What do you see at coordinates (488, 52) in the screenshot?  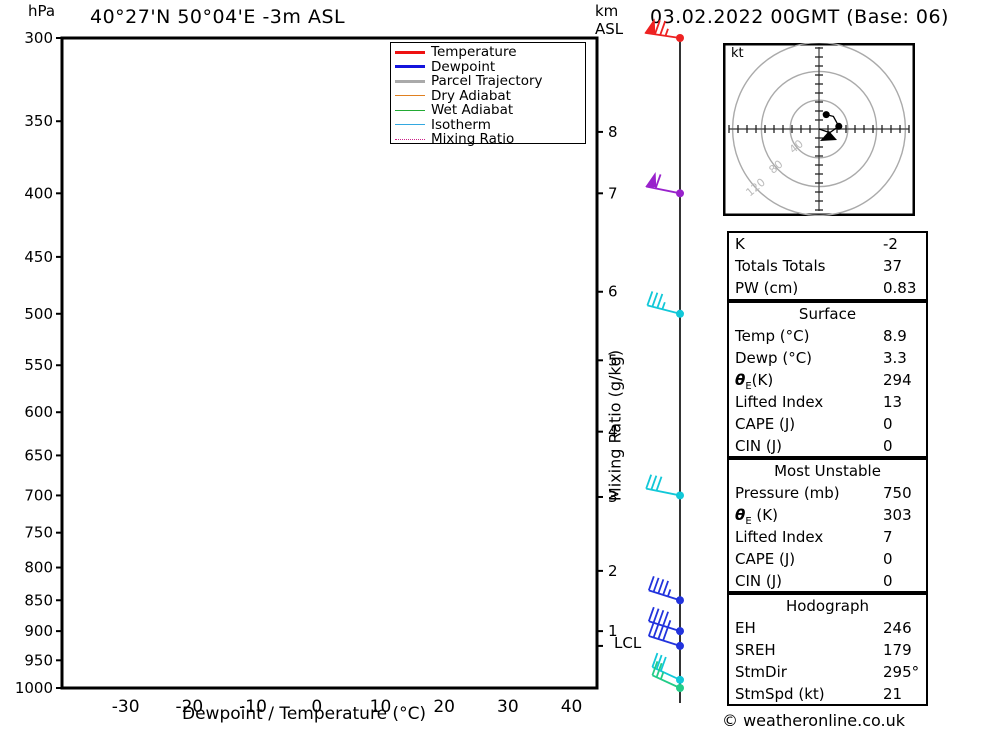 I see `legend-item: Temperature` at bounding box center [488, 52].